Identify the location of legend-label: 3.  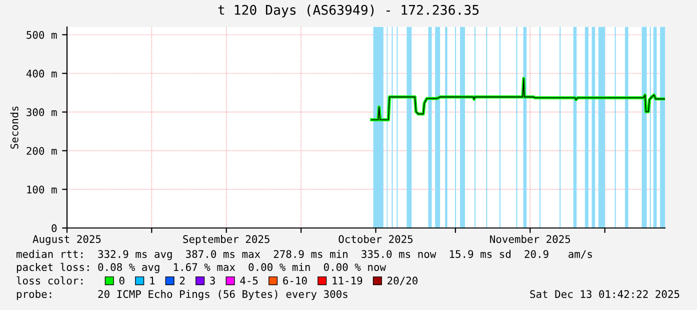
(212, 280).